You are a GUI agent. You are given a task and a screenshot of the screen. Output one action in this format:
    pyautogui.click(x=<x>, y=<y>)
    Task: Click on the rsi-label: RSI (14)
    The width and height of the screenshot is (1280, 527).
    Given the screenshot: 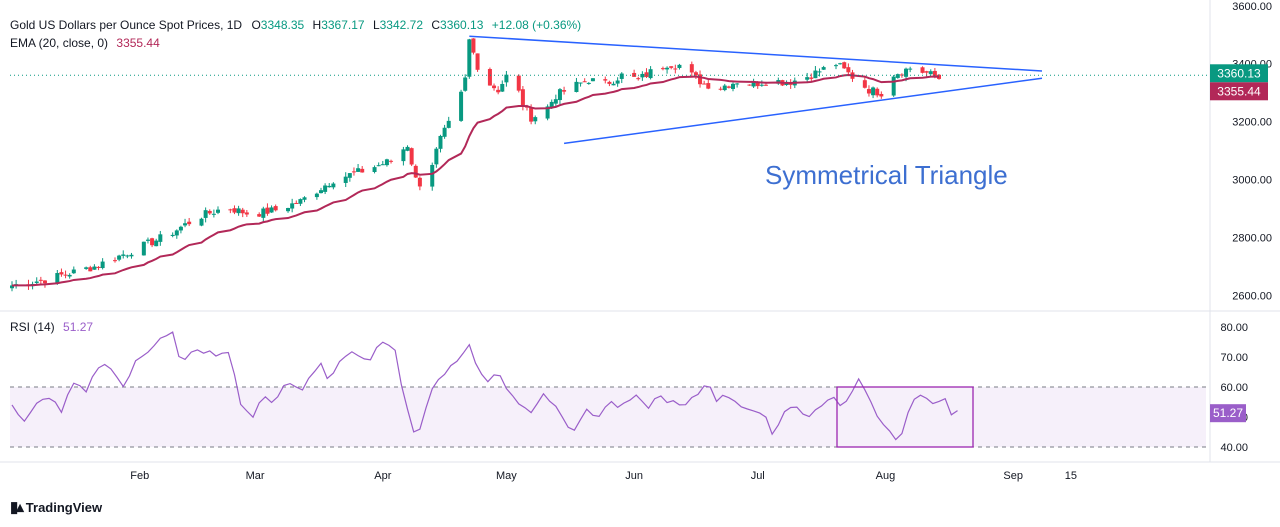 What is the action you would take?
    pyautogui.click(x=32, y=327)
    